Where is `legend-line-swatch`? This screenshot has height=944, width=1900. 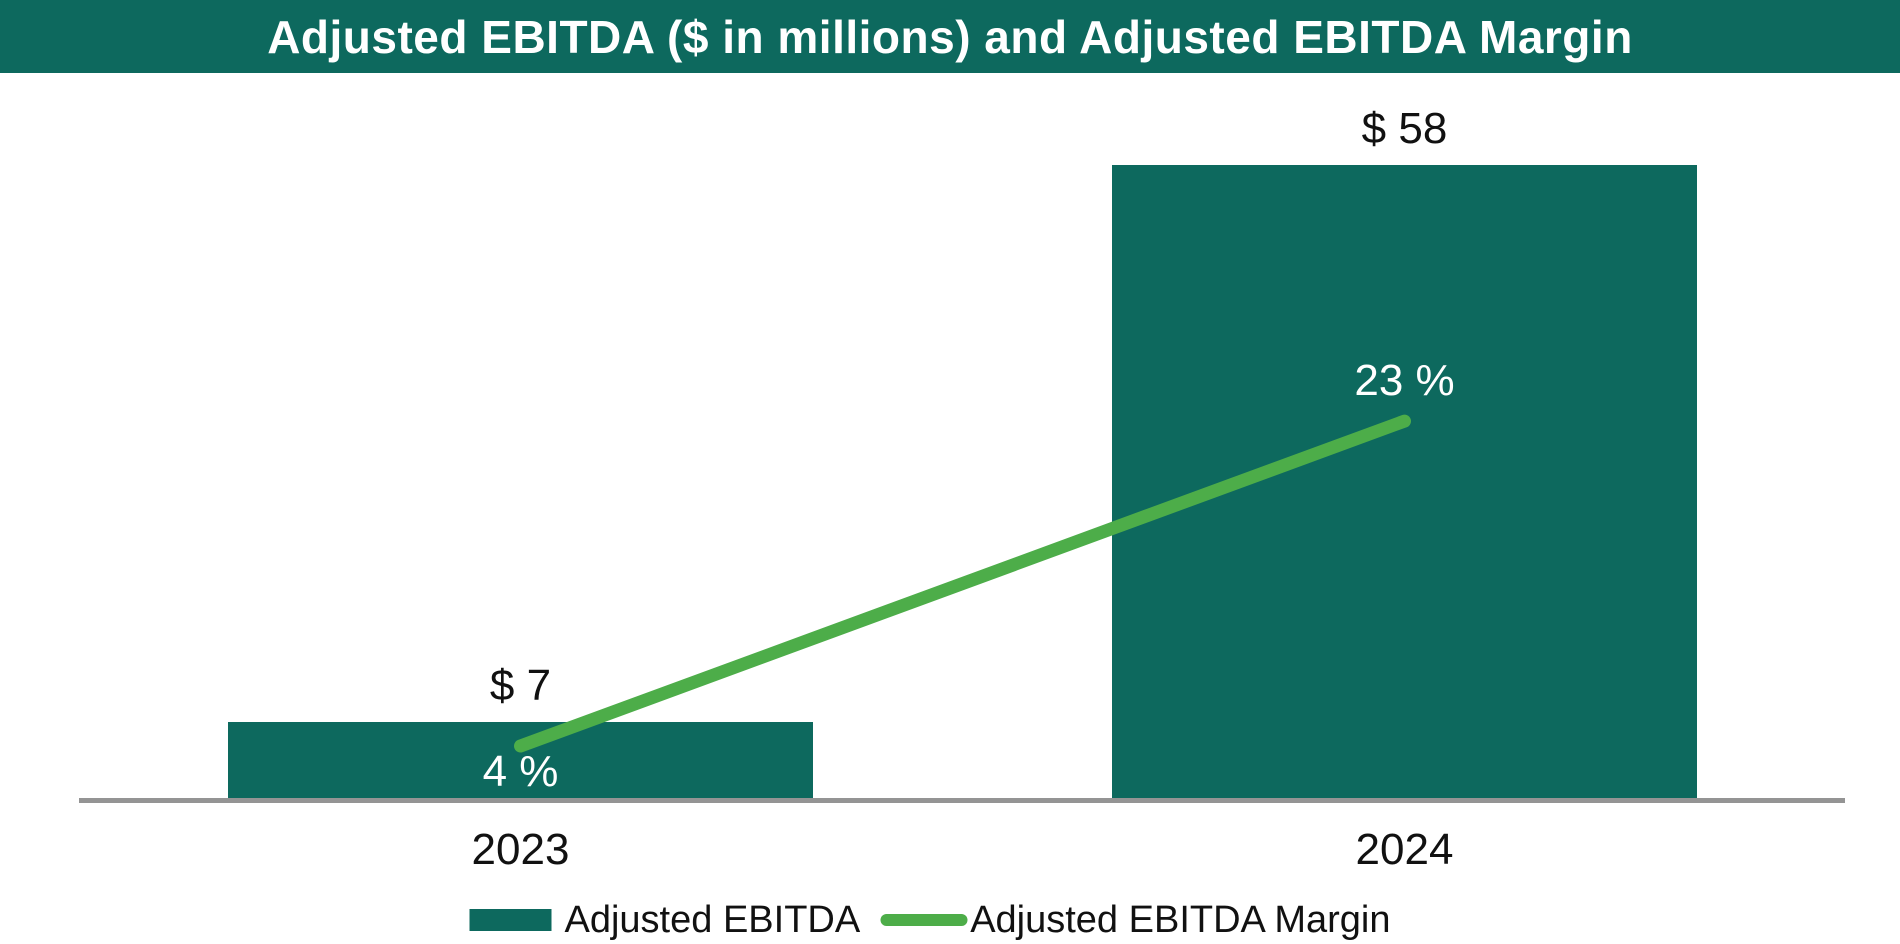
legend-line-swatch is located at coordinates (924, 920).